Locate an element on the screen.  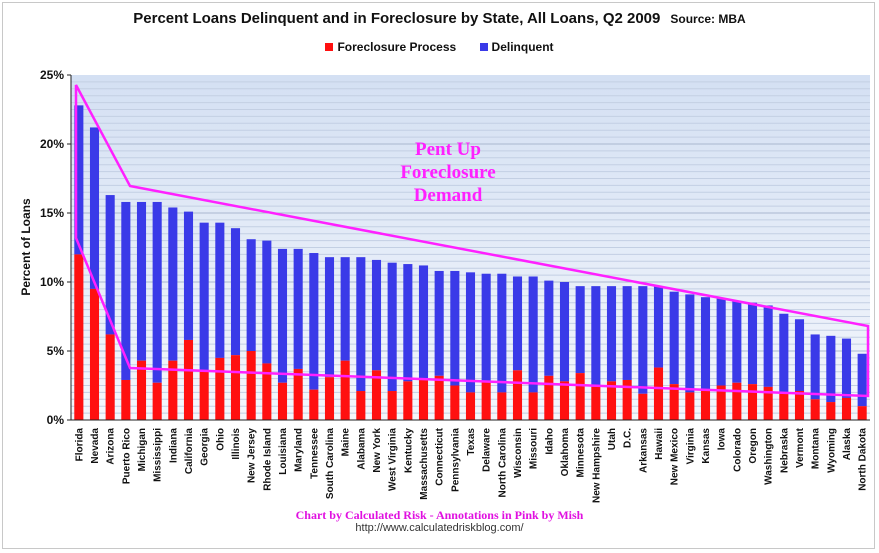
bar-delinquent-alaska is located at coordinates (846, 368).